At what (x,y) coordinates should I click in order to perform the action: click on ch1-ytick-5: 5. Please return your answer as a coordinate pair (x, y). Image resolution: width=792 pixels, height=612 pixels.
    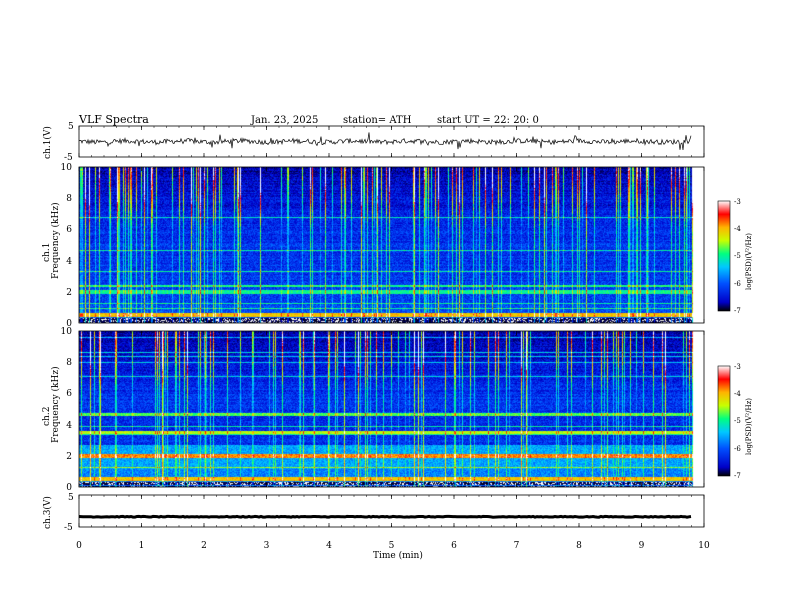
    Looking at the image, I should click on (71, 127).